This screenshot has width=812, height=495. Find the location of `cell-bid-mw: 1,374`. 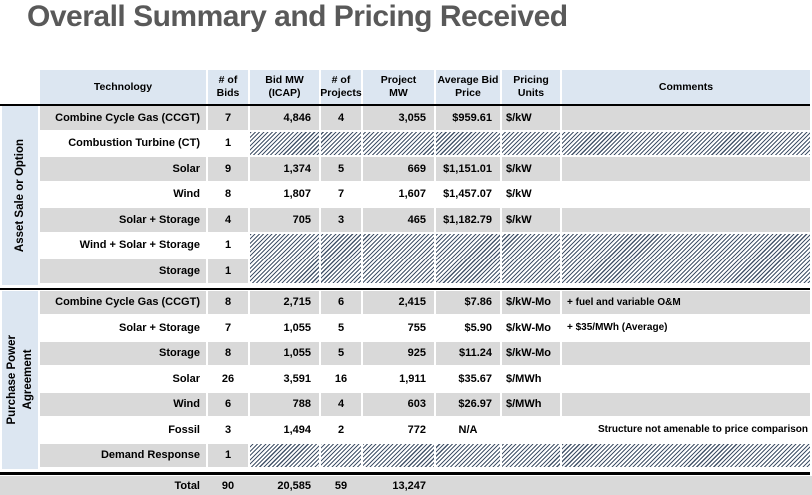

cell-bid-mw: 1,374 is located at coordinates (284, 170).